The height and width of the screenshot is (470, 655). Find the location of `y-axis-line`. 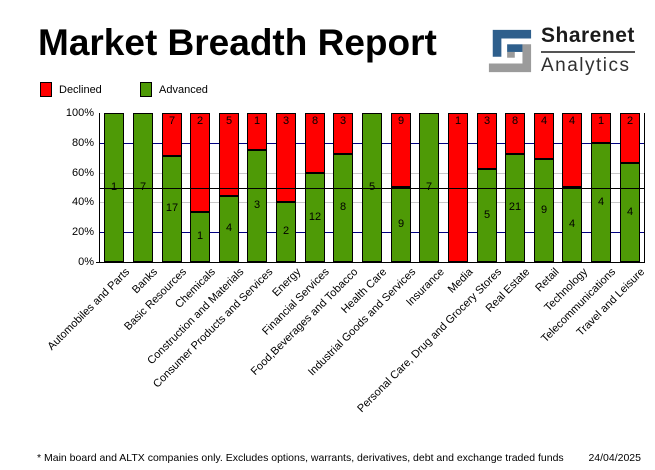

y-axis-line is located at coordinates (99, 188).